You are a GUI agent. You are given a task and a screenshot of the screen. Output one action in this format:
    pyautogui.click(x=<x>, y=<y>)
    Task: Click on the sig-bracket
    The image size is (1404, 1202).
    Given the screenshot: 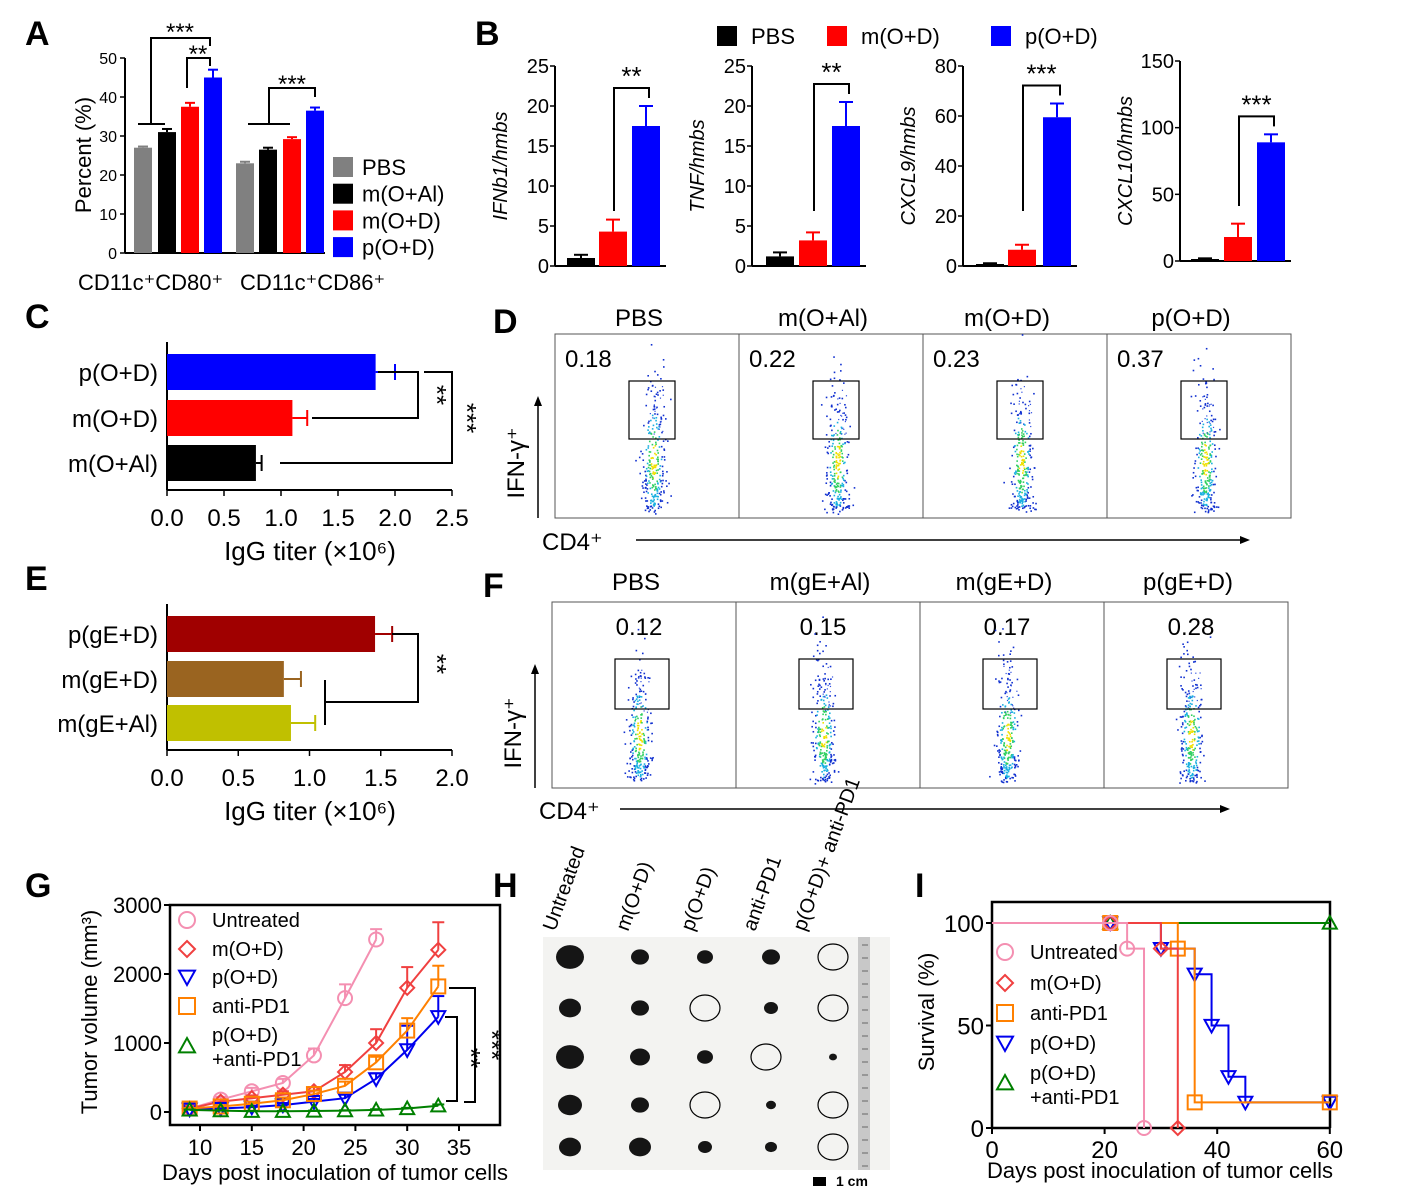 What is the action you would take?
    pyautogui.click(x=180, y=80)
    